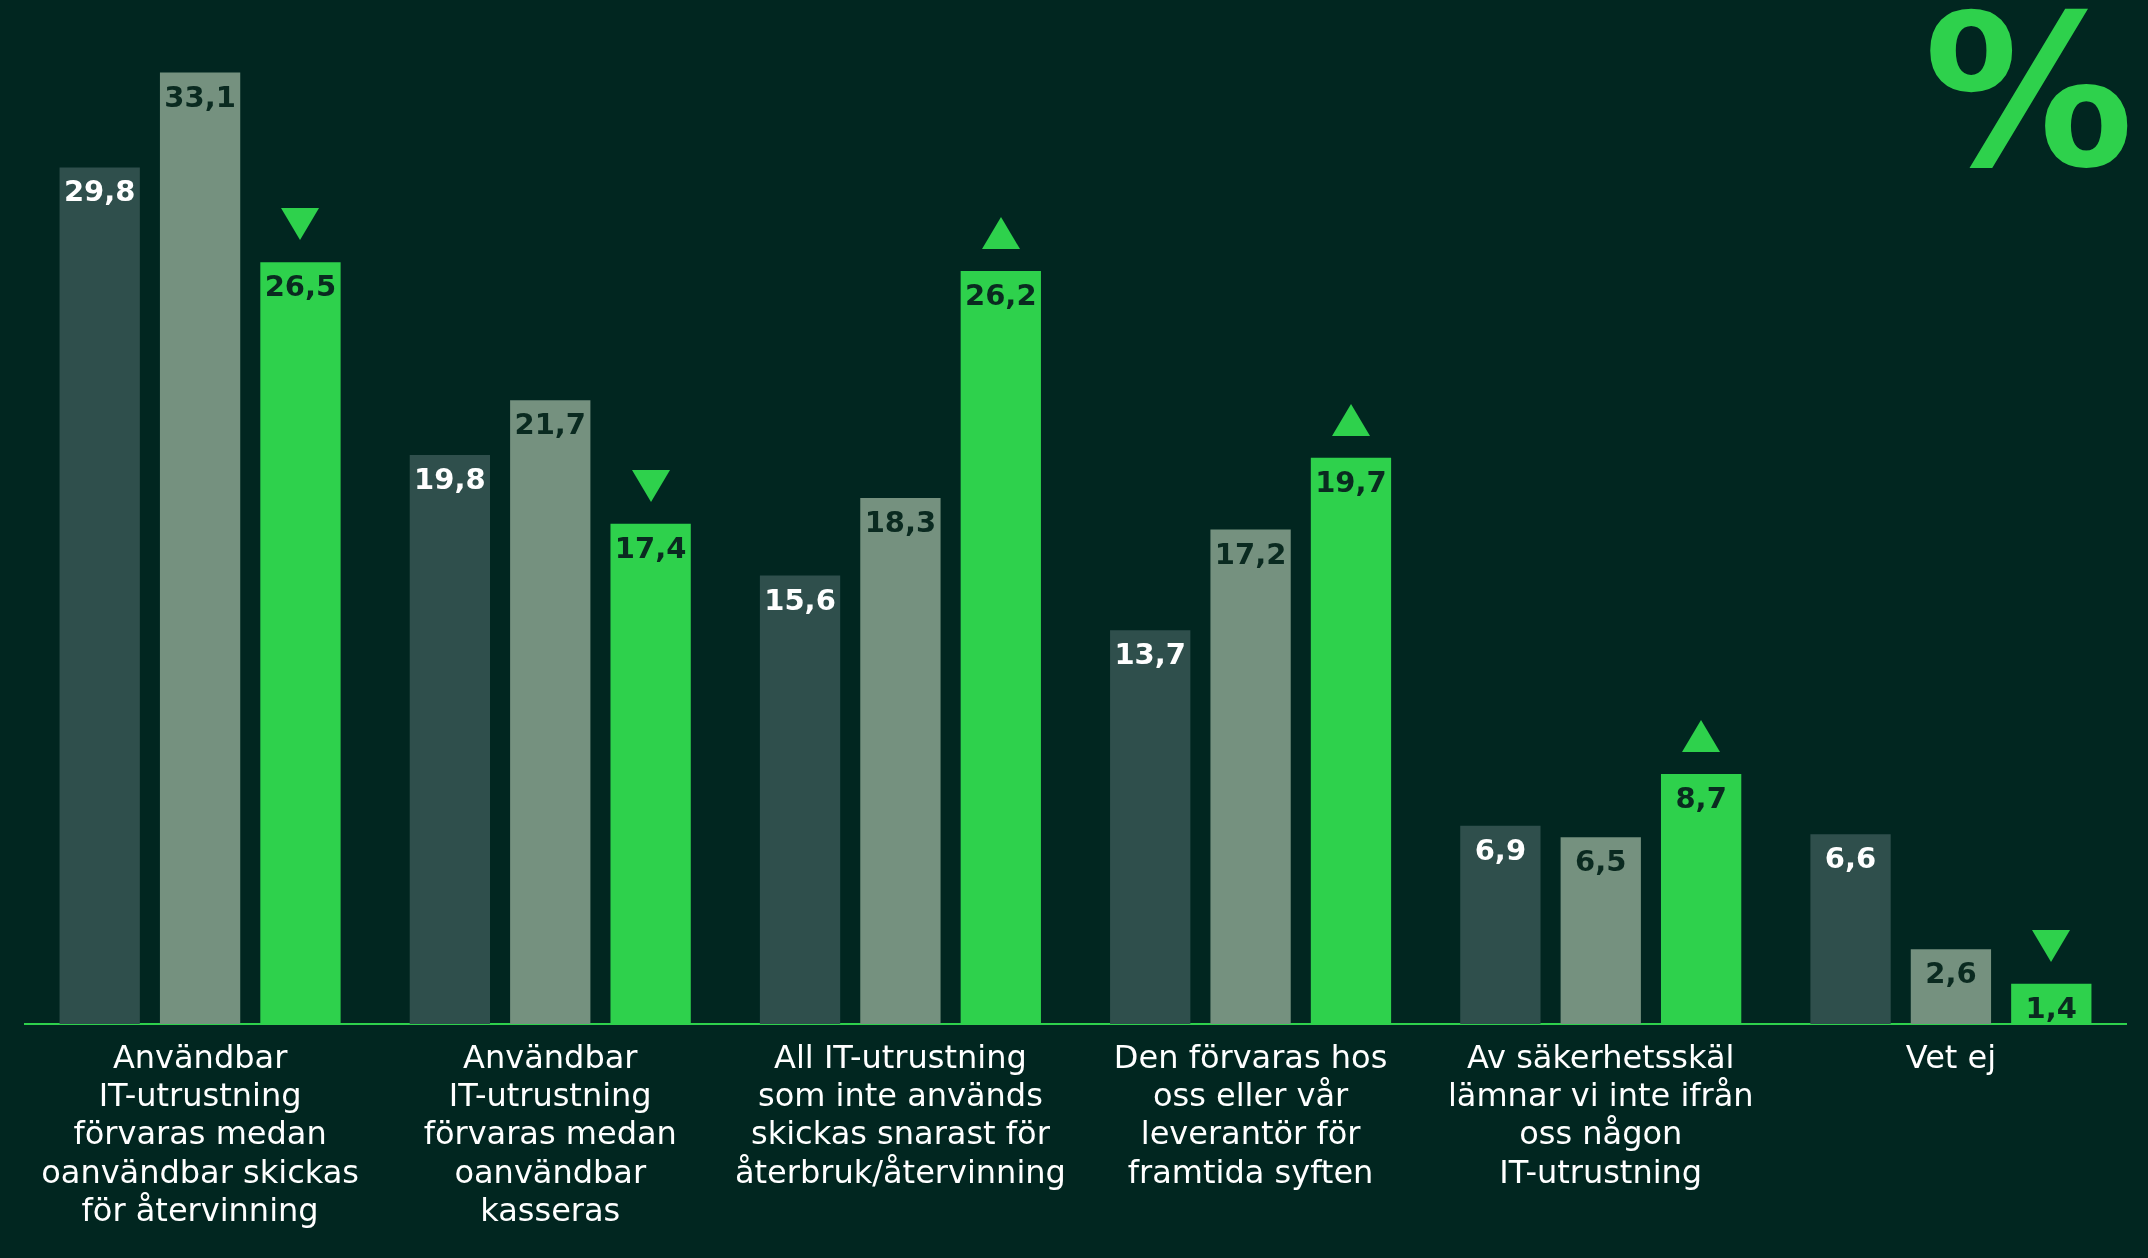 Image resolution: width=2148 pixels, height=1258 pixels. Describe the element at coordinates (1951, 973) in the screenshot. I see `data-label: 2,6` at that location.